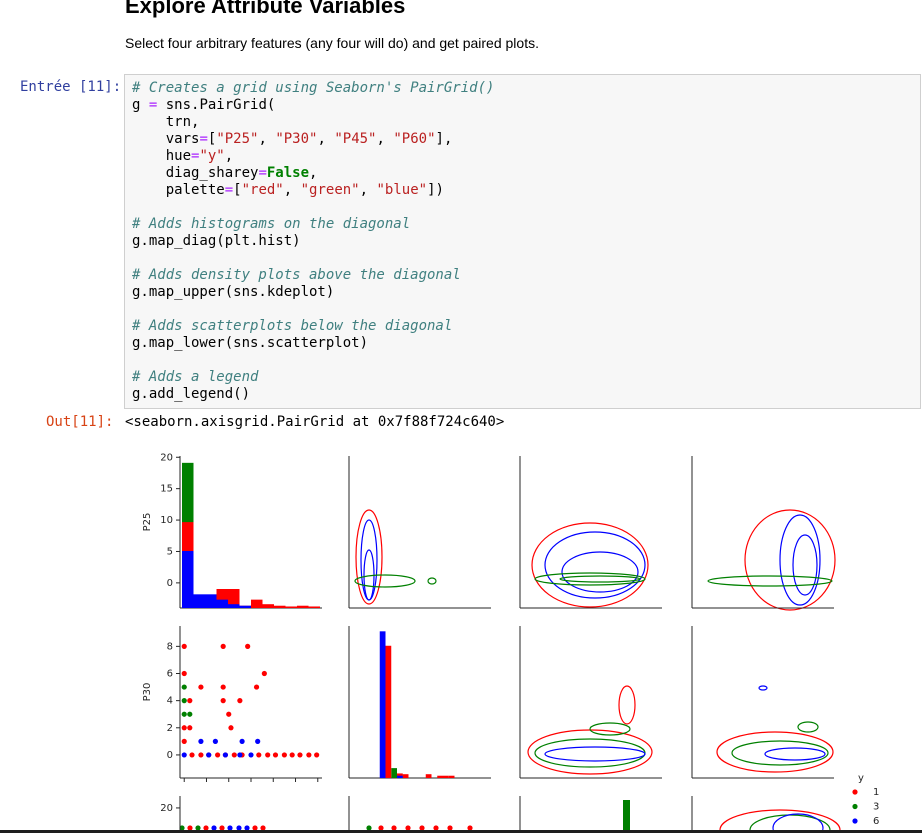 Image resolution: width=922 pixels, height=833 pixels. What do you see at coordinates (170, 583) in the screenshot?
I see `y-tick-label: 0` at bounding box center [170, 583].